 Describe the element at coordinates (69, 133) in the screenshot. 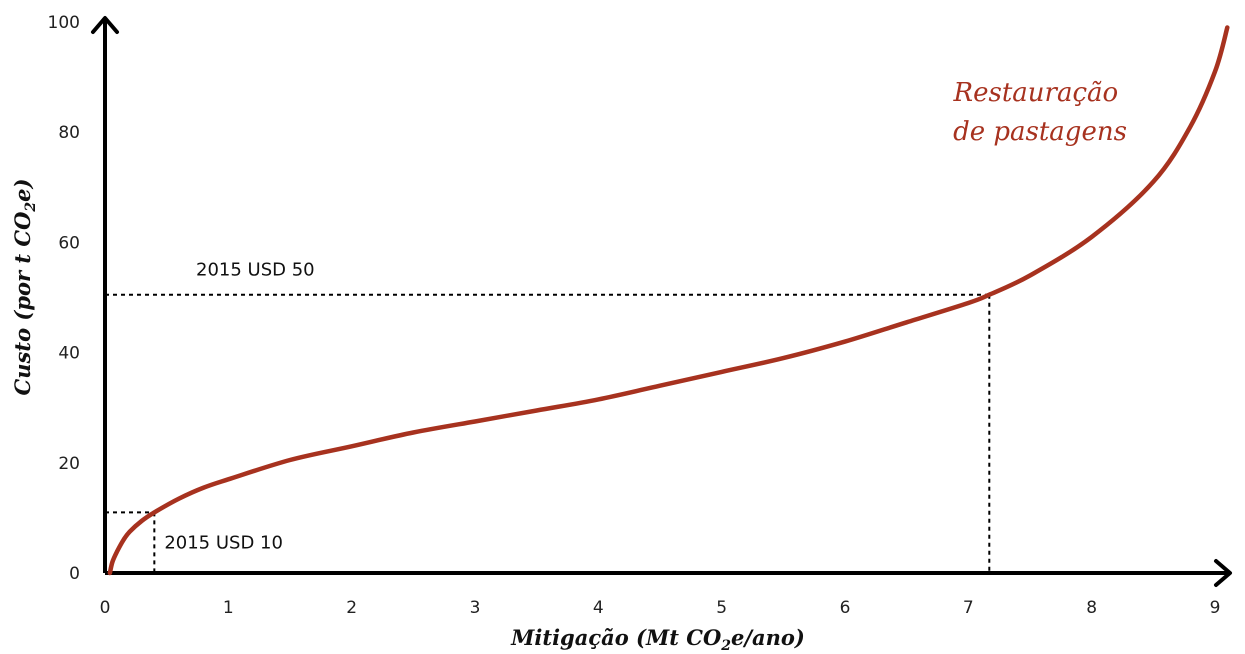

I see `y-tick-label: 80` at that location.